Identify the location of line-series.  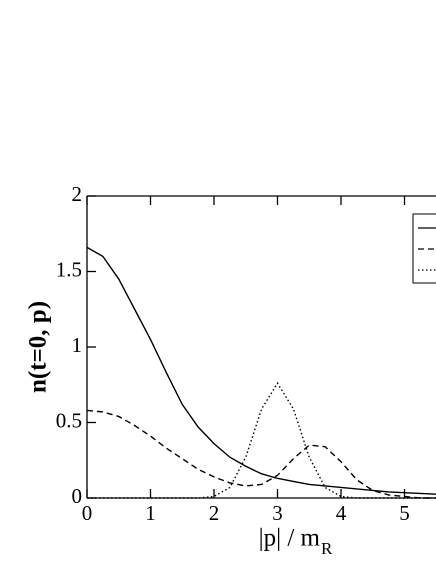
(261, 454).